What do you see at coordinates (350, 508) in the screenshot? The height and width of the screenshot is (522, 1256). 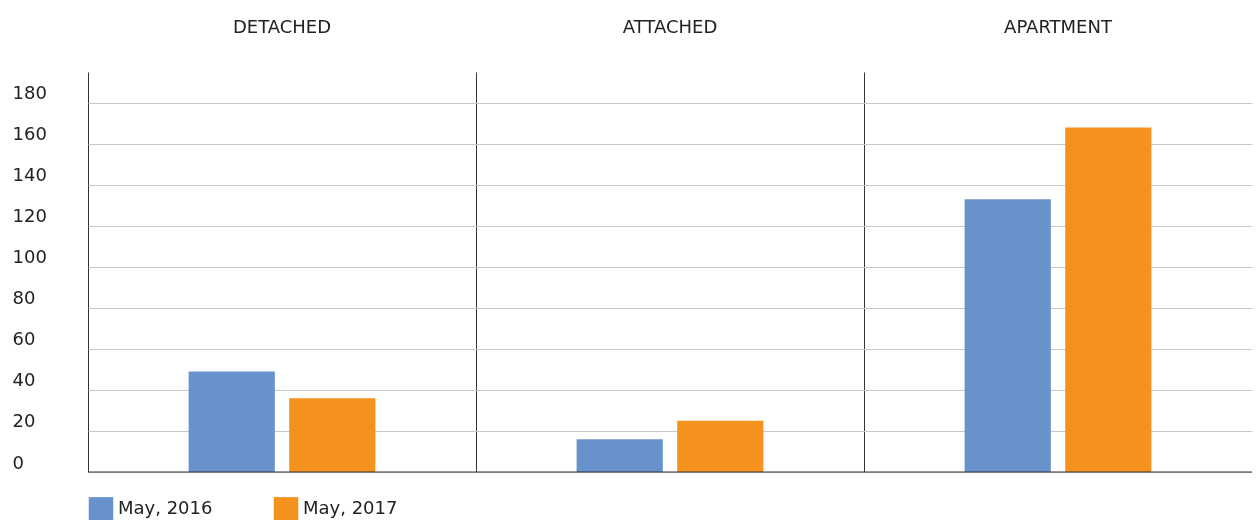 I see `legend-label: May, 2017` at bounding box center [350, 508].